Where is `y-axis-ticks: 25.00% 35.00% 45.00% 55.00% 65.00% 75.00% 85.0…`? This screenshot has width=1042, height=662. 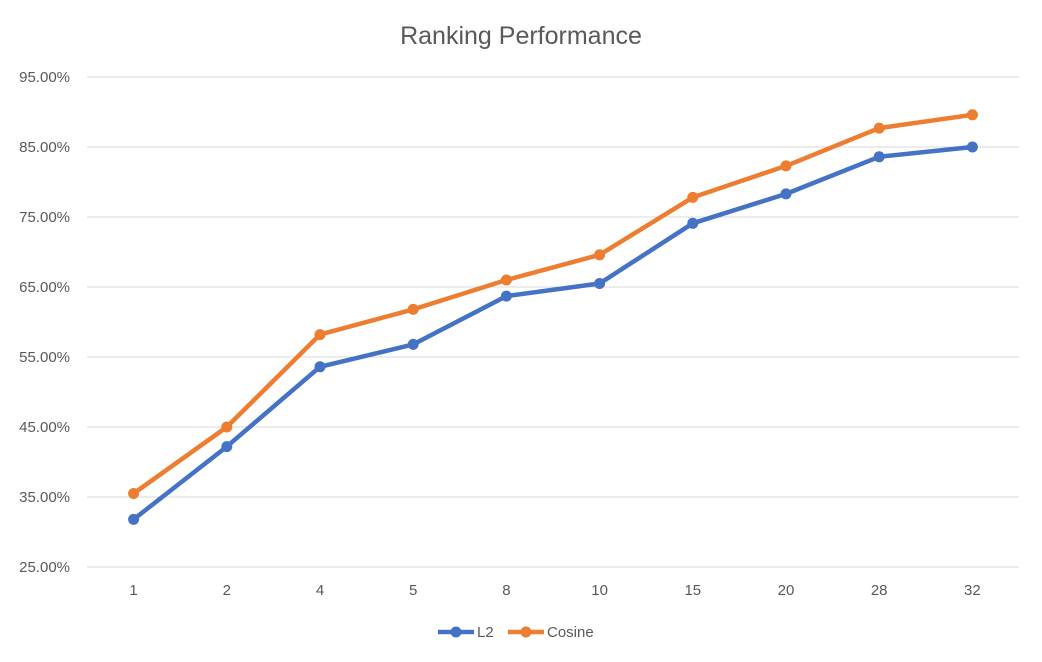
y-axis-ticks: 25.00% 35.00% 45.00% 55.00% 65.00% 75.00% 85.0… is located at coordinates (44, 322).